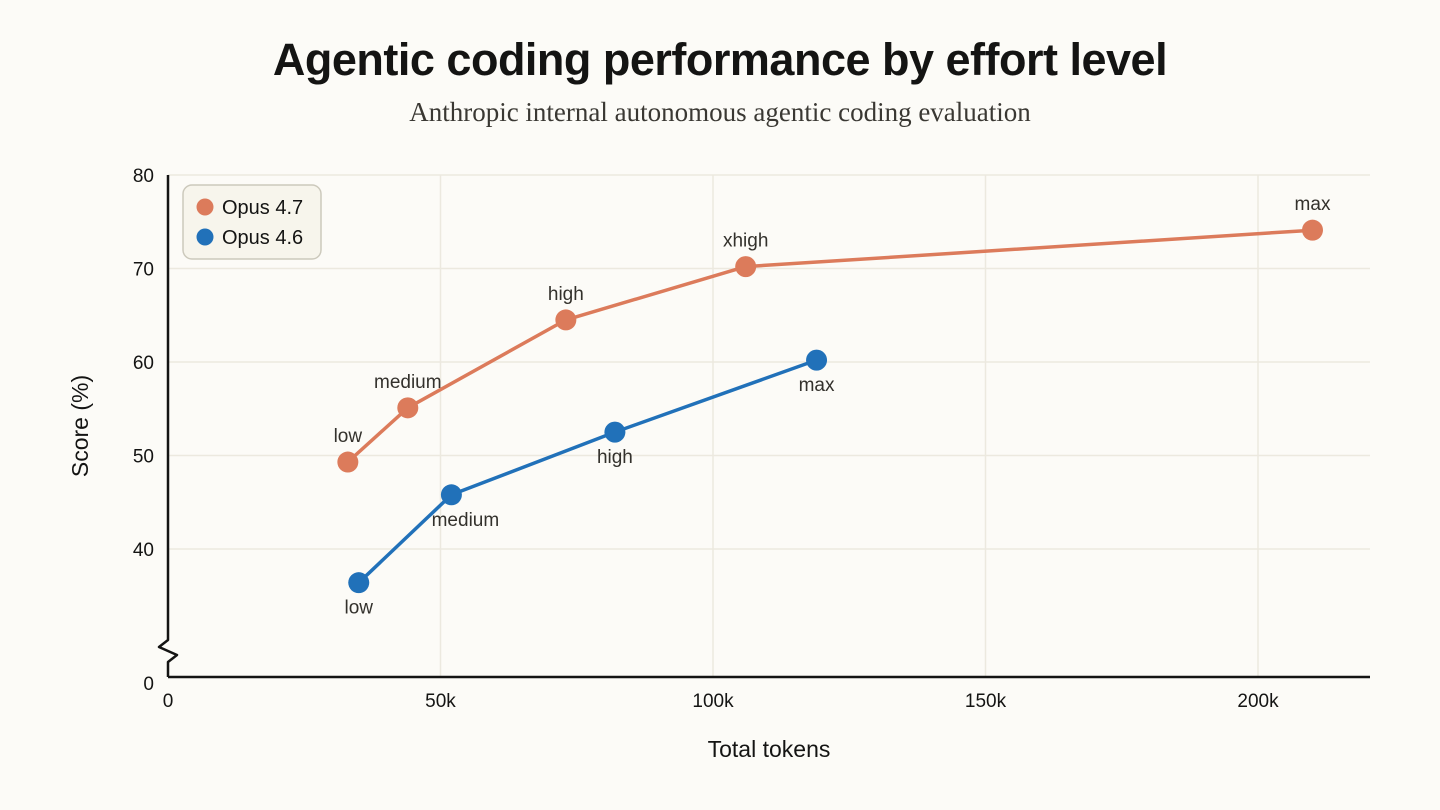  I want to click on point-label-opus-4-6-high: high, so click(615, 457).